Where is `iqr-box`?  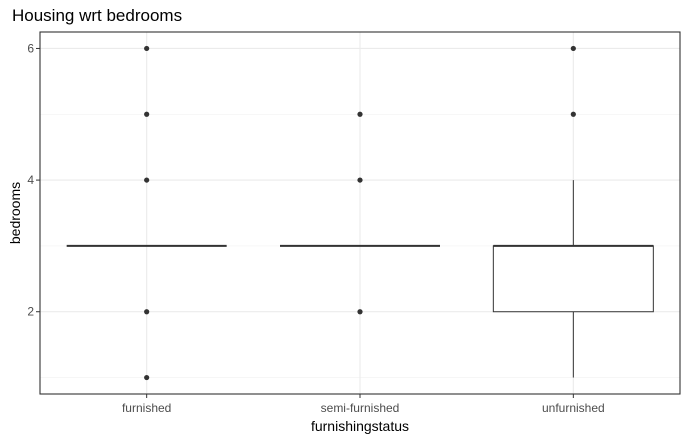
iqr-box is located at coordinates (573, 279).